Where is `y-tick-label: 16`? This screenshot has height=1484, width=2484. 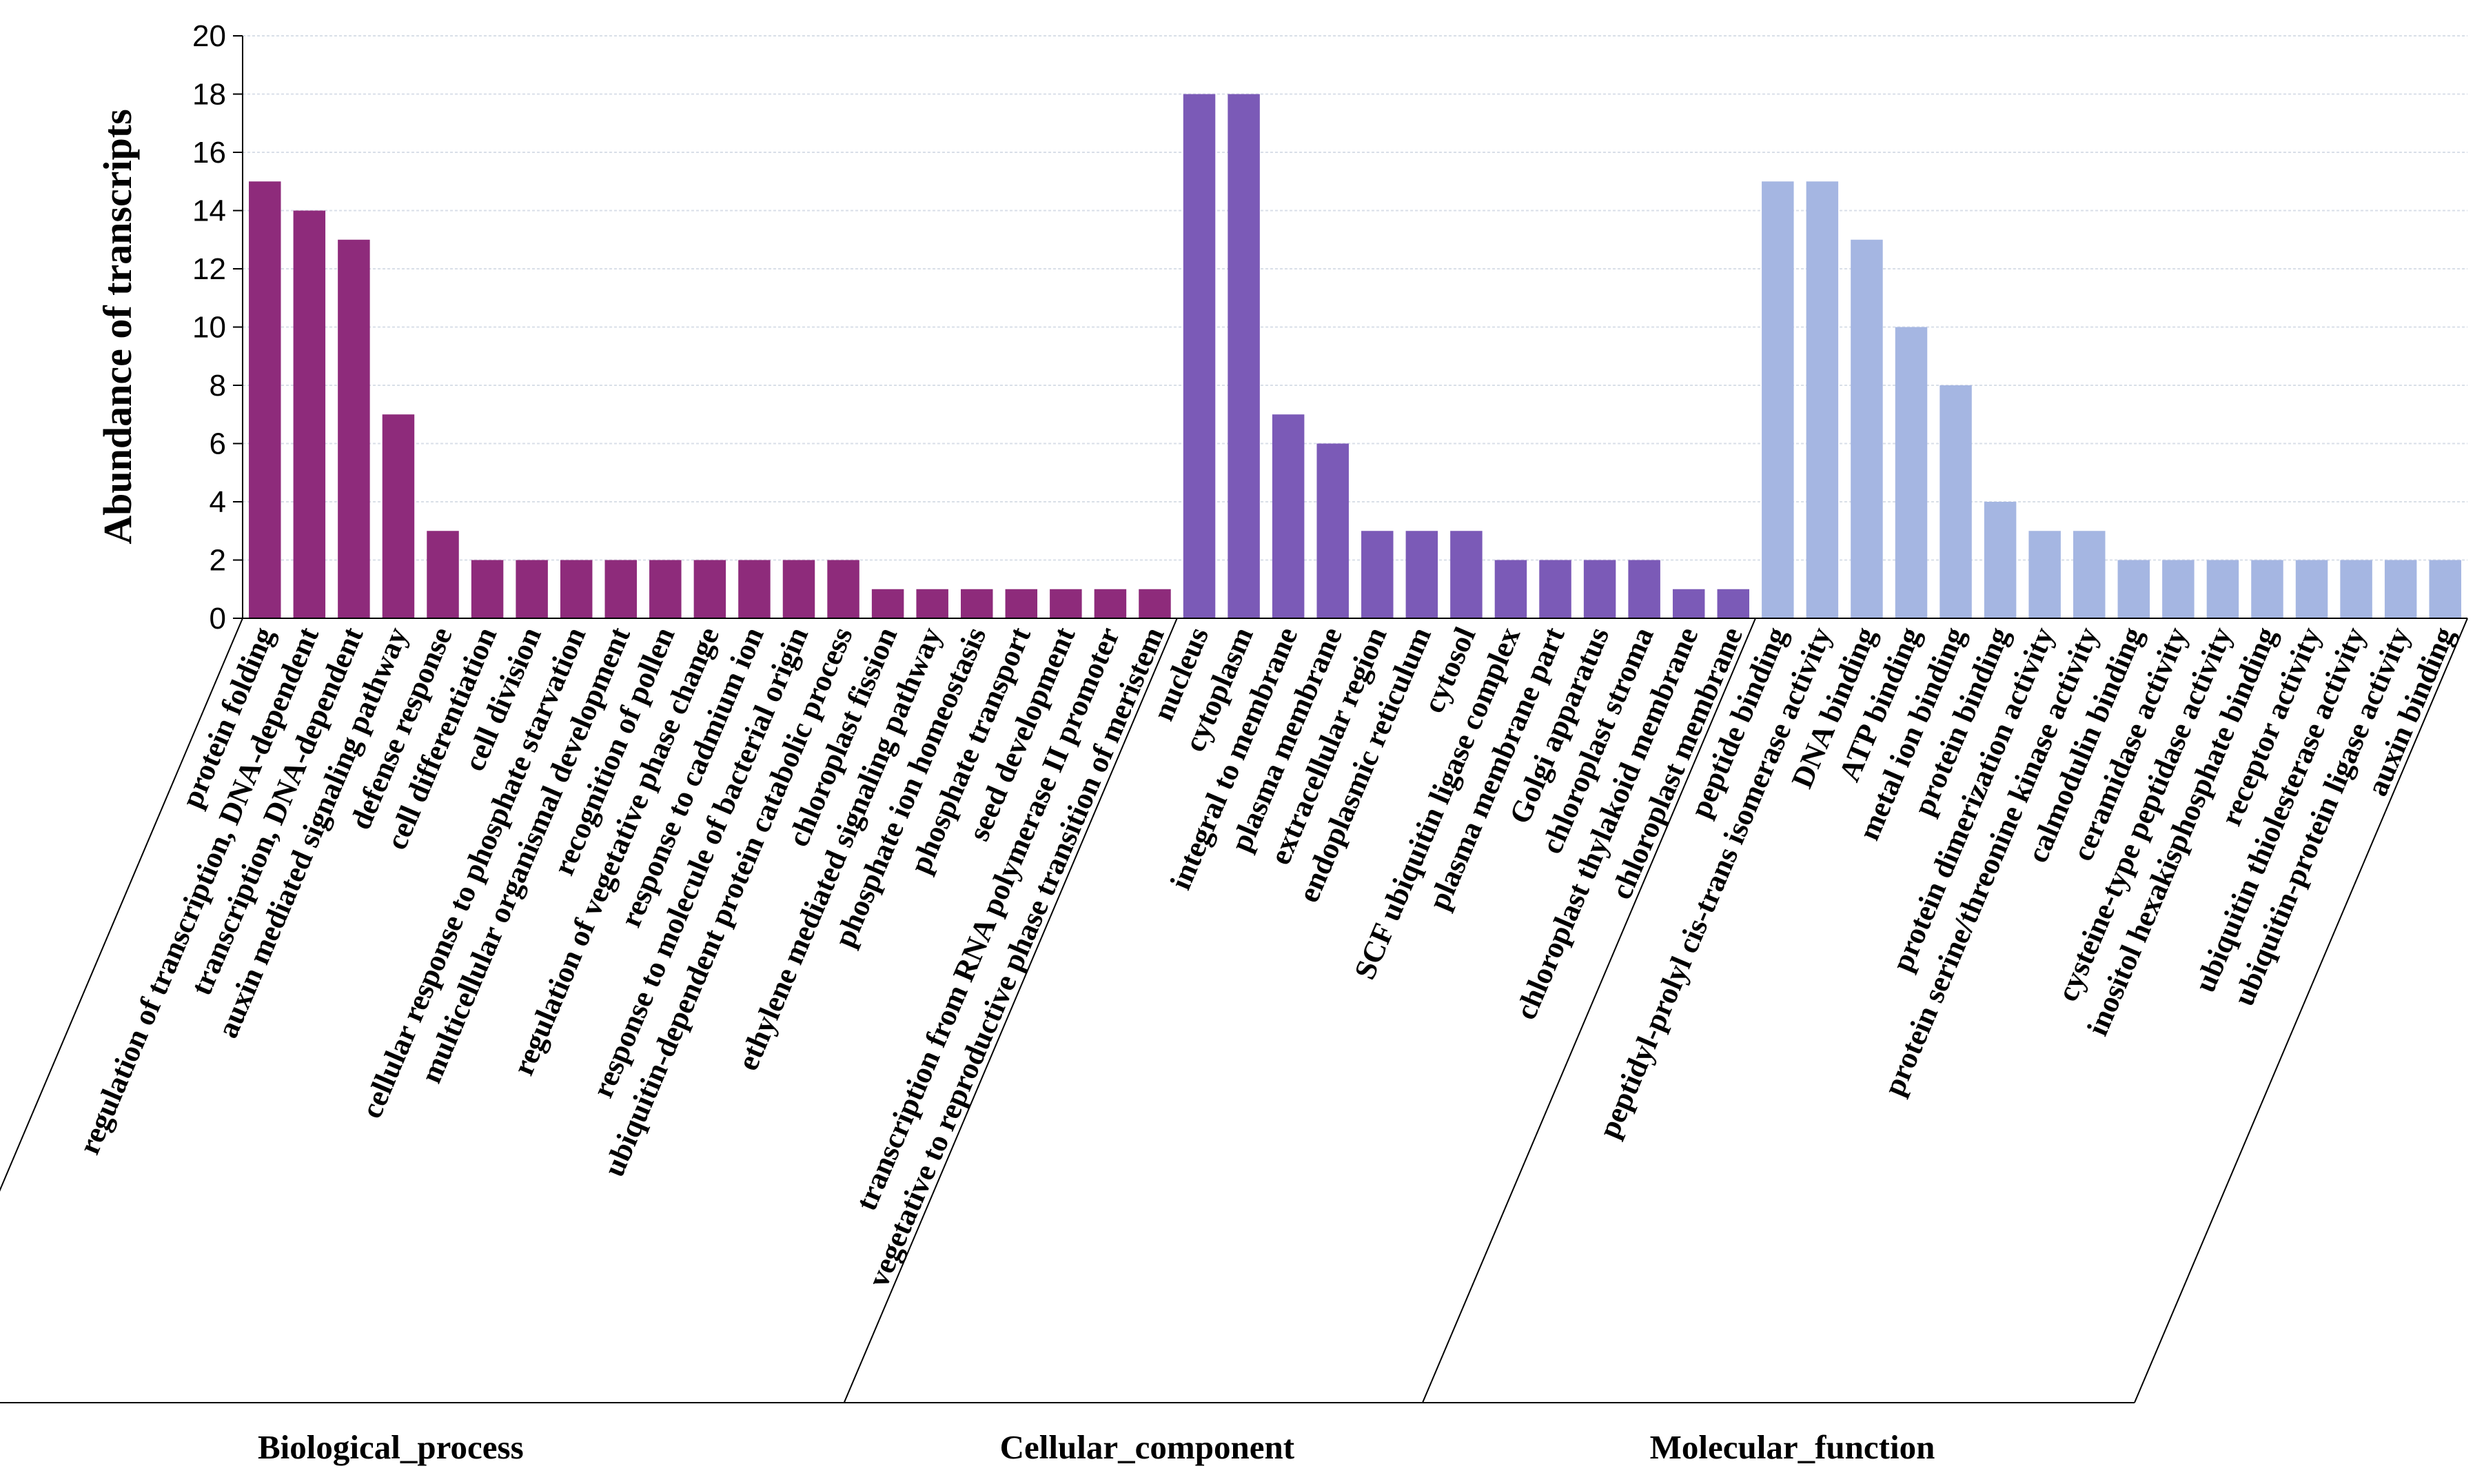
y-tick-label: 16 is located at coordinates (209, 153).